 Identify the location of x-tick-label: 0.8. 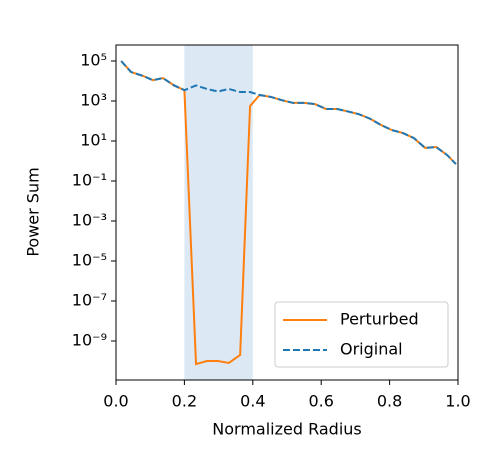
(389, 401).